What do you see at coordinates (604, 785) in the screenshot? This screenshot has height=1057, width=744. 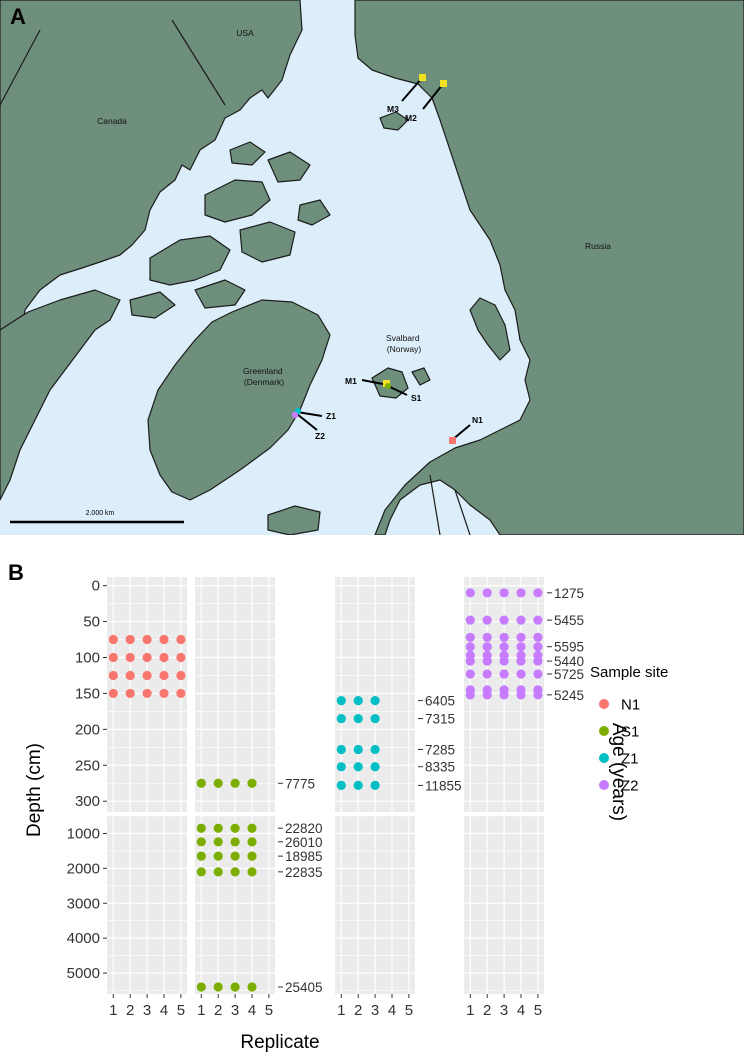 I see `legend-swatch-z2` at bounding box center [604, 785].